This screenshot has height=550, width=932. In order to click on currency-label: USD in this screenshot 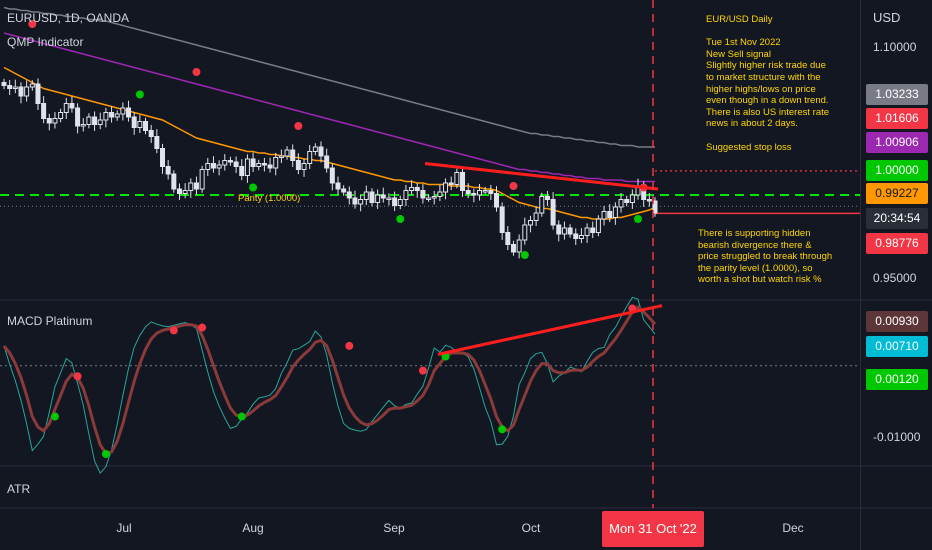, I will do `click(887, 17)`.